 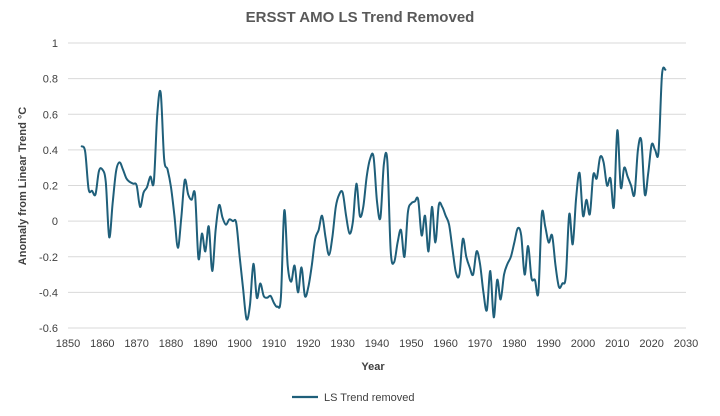 What do you see at coordinates (514, 344) in the screenshot?
I see `x-tick-label: 1980` at bounding box center [514, 344].